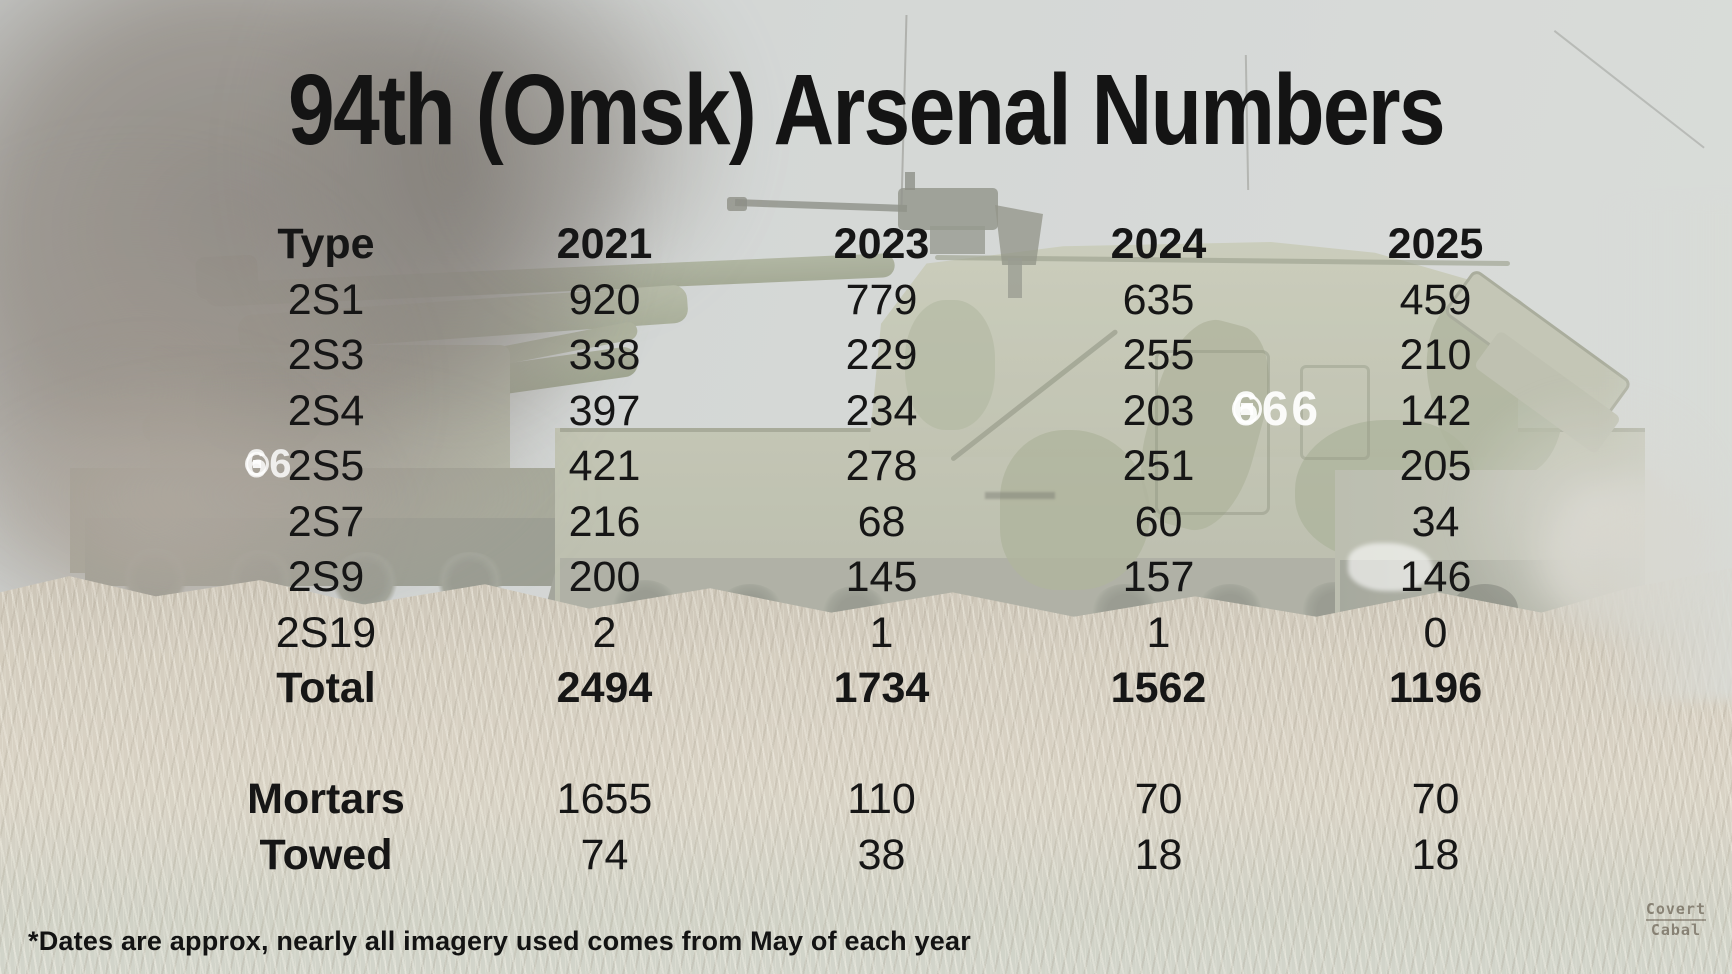 The height and width of the screenshot is (974, 1732). Describe the element at coordinates (881, 299) in the screenshot. I see `cell-2s1-2023: 779` at that location.